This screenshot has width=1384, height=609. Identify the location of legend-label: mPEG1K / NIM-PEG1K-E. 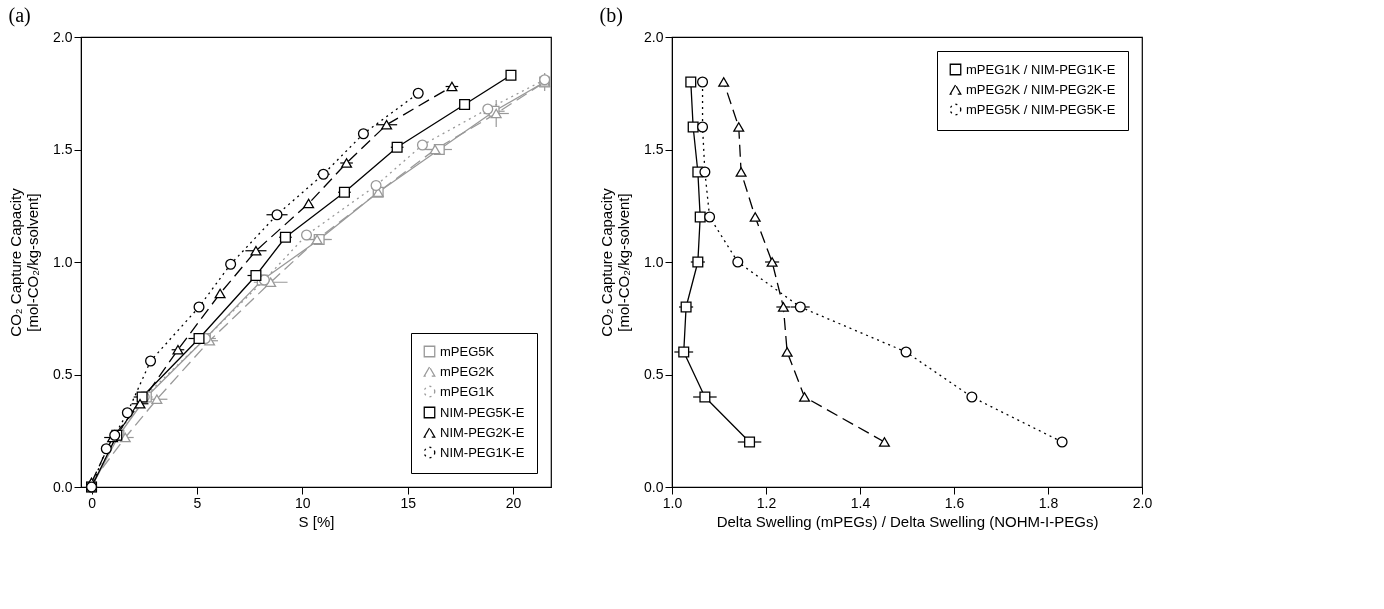
(1041, 69).